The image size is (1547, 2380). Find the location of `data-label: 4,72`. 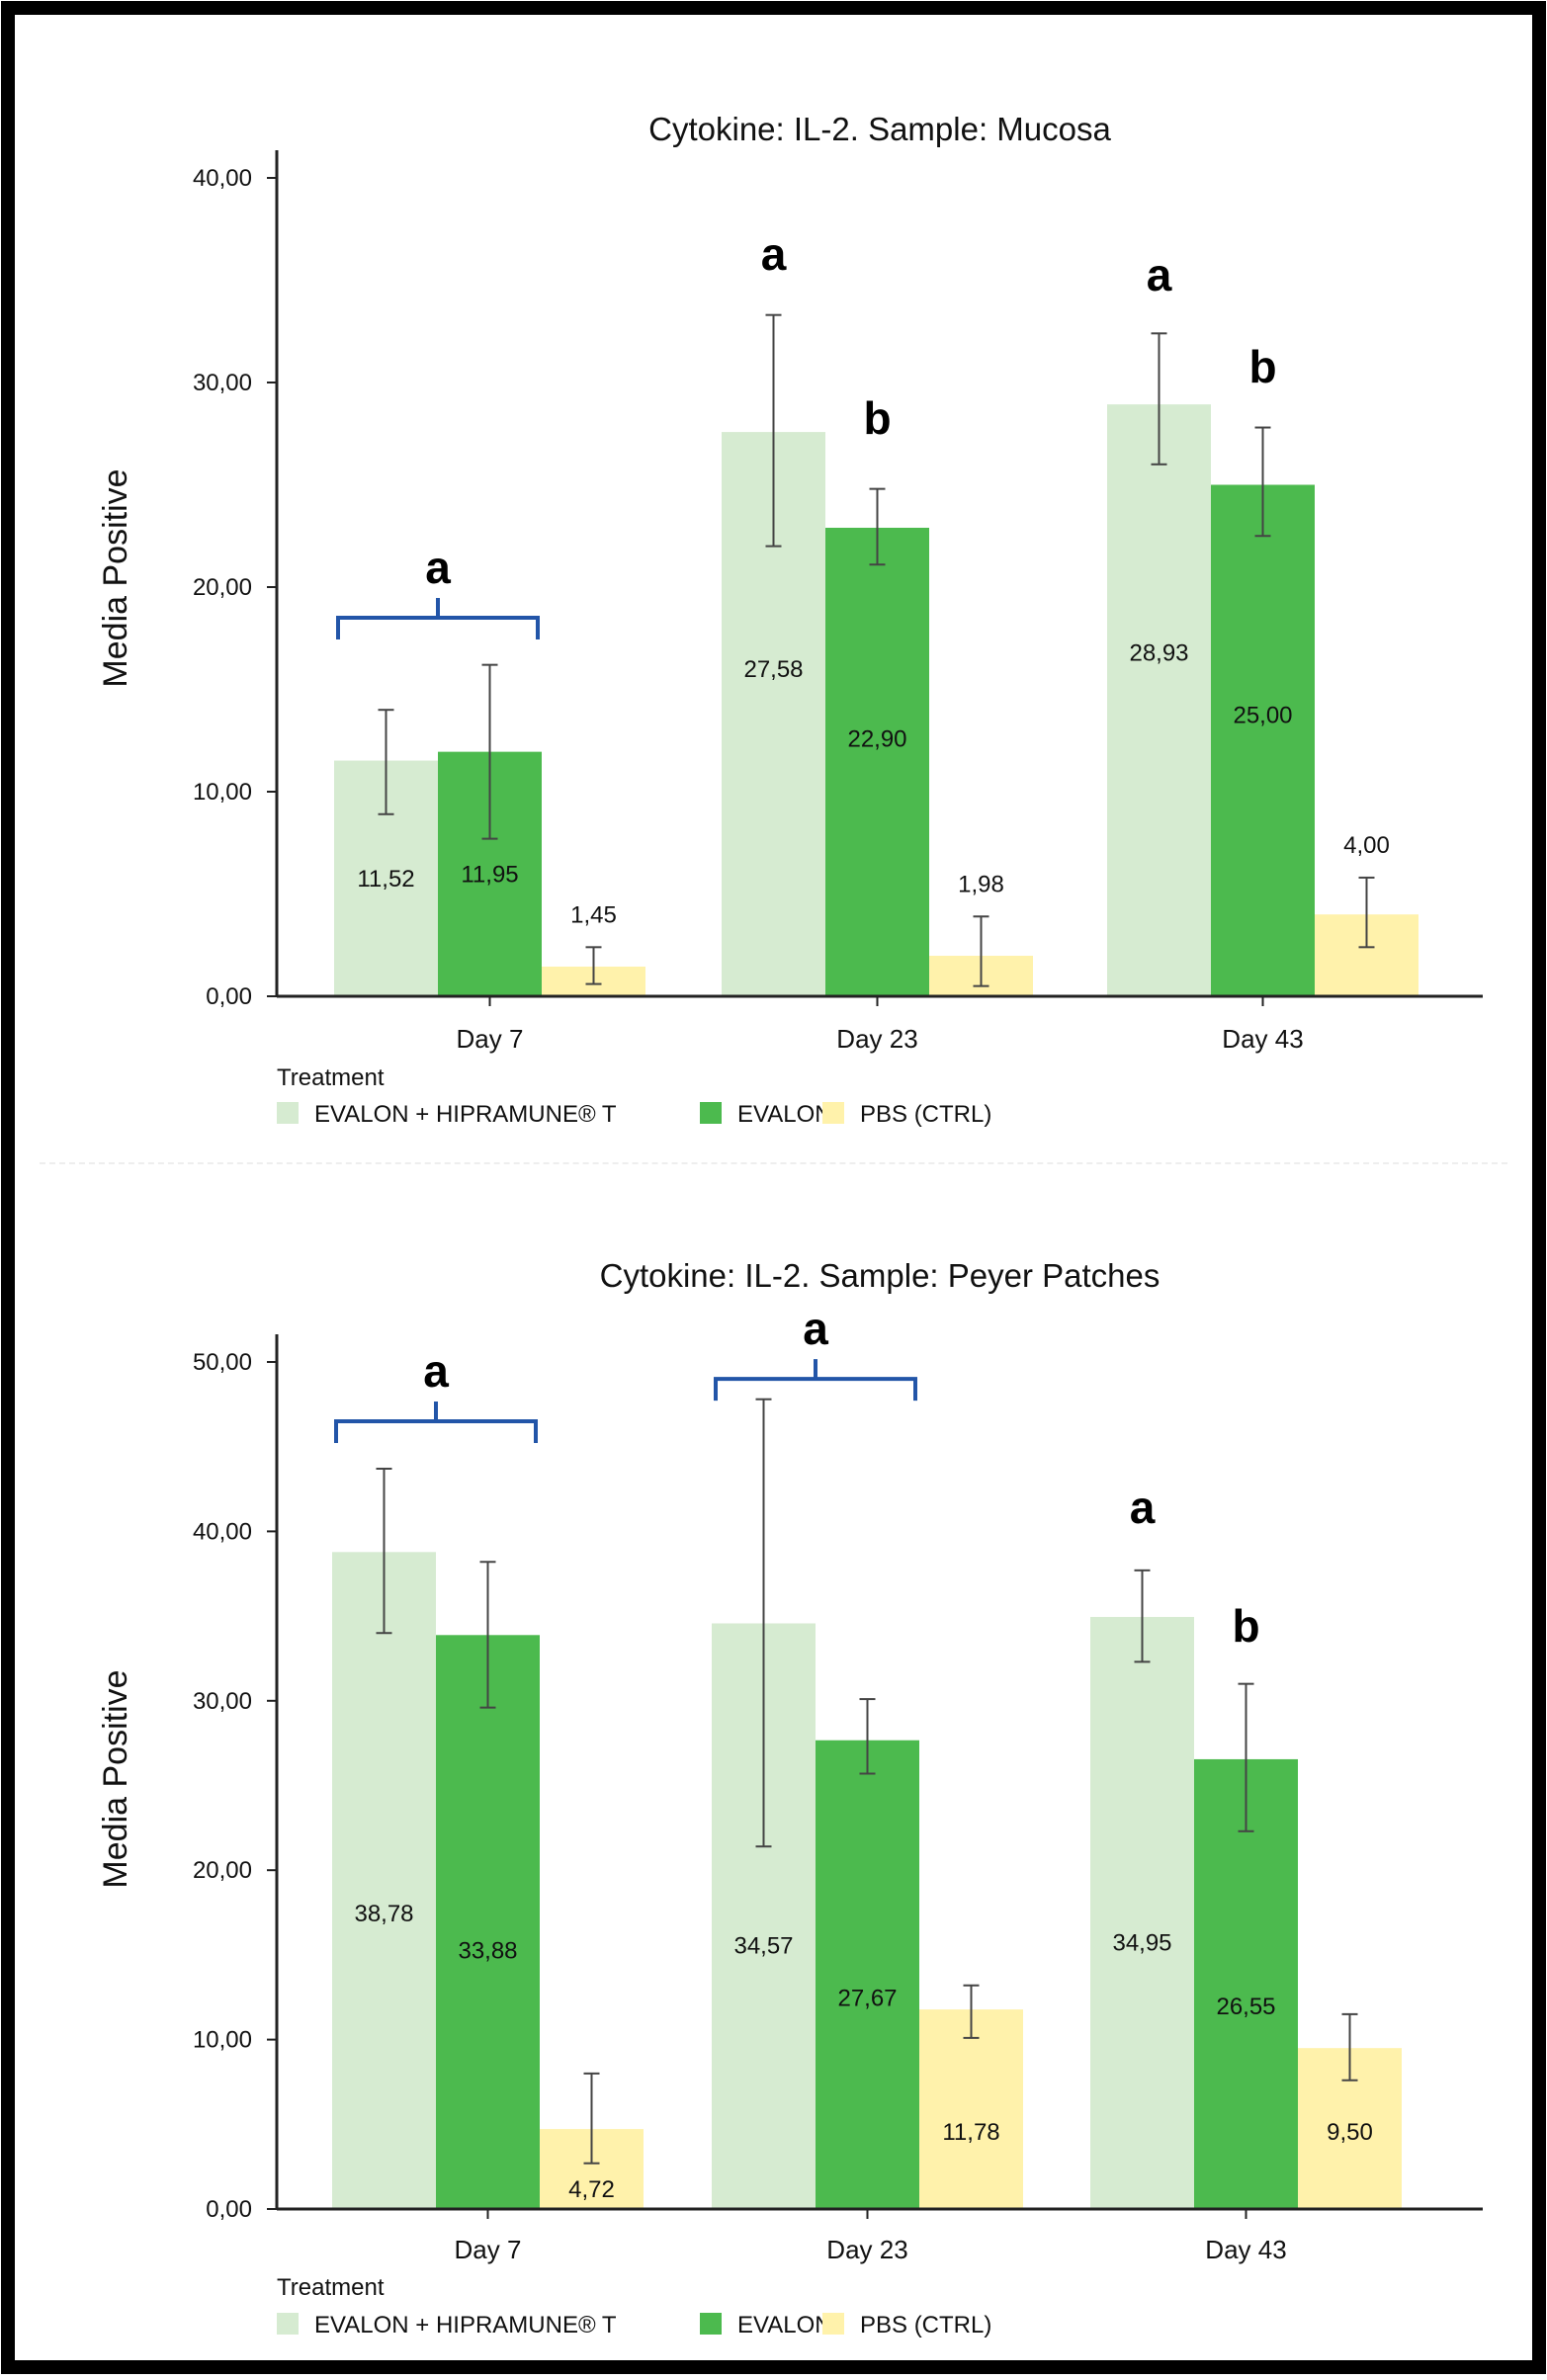

data-label: 4,72 is located at coordinates (591, 2189).